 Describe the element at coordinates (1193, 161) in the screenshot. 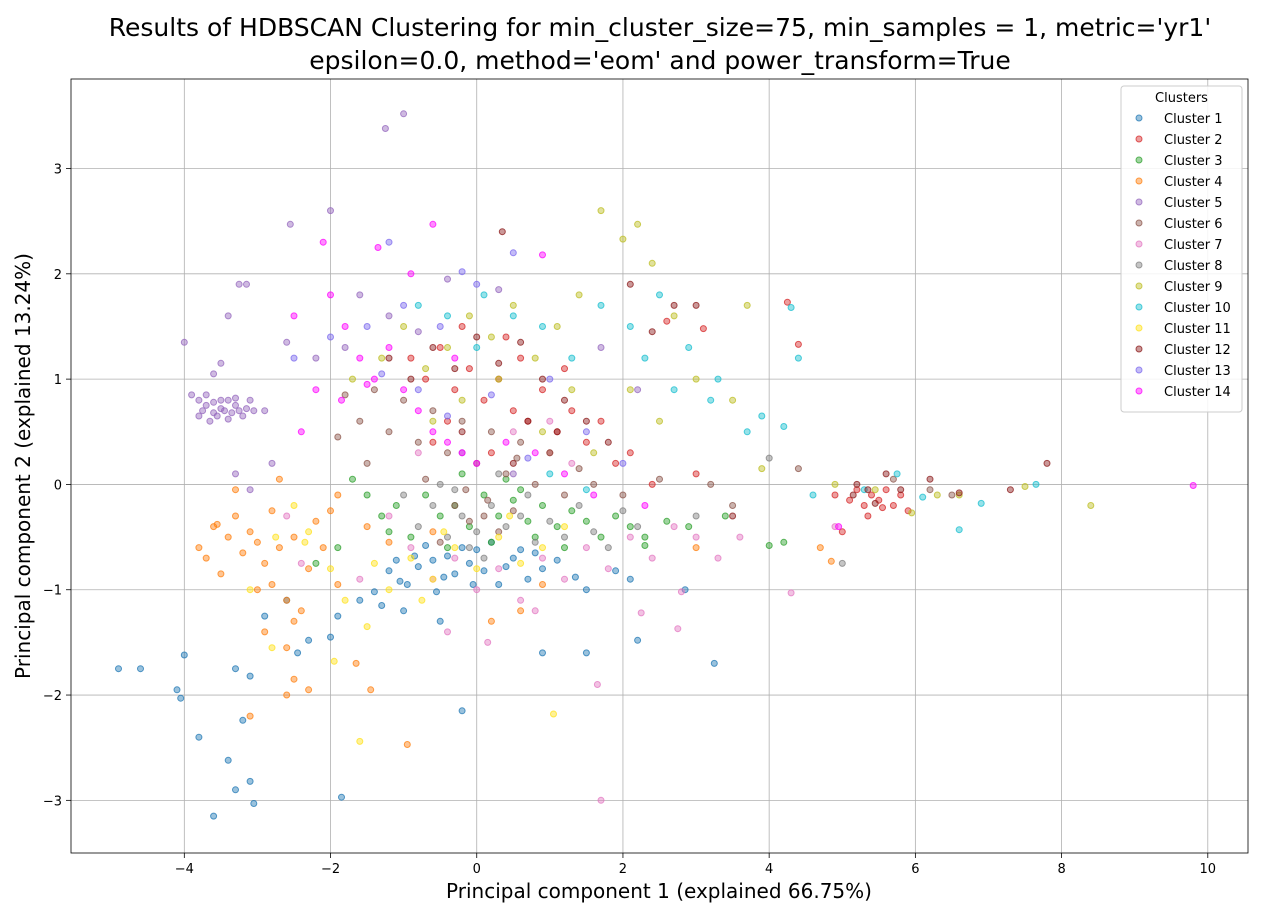

I see `legend-label: Cluster 3` at that location.